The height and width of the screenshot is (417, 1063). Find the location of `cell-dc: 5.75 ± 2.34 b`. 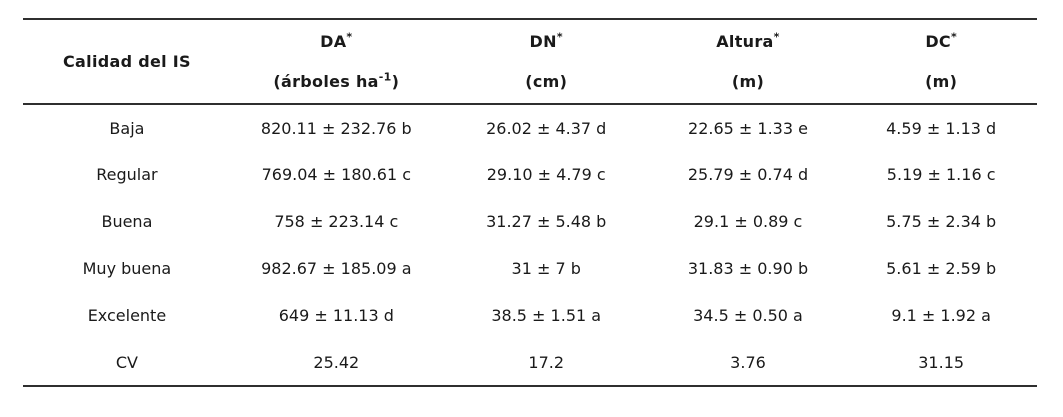

cell-dc: 5.75 ± 2.34 b is located at coordinates (941, 221).